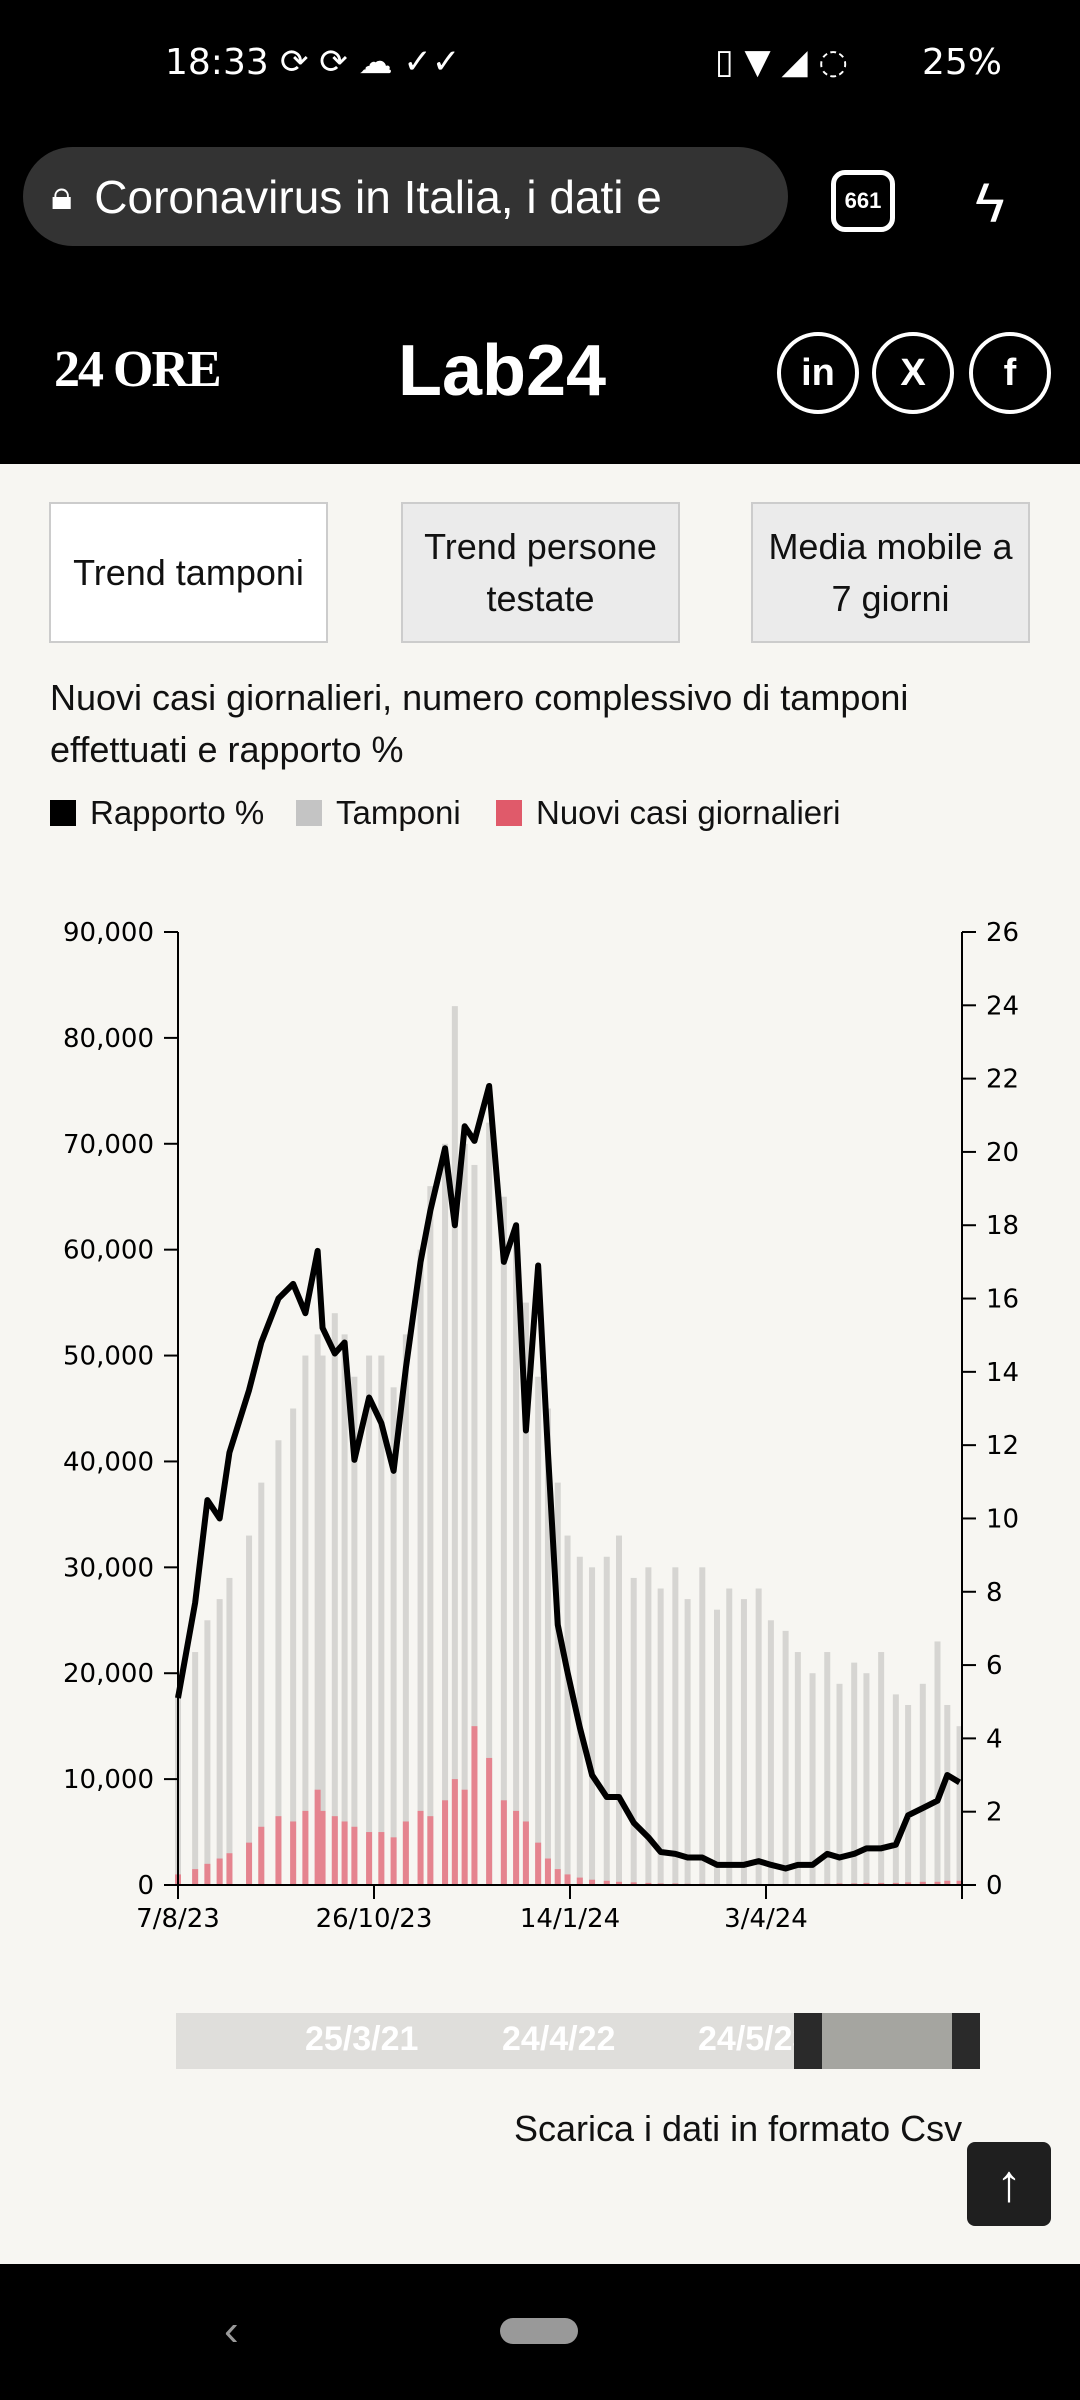 The height and width of the screenshot is (2400, 1080). What do you see at coordinates (405, 196) in the screenshot?
I see `url-bar: 🔒︎ Coronavirus in Italia, i dati e` at bounding box center [405, 196].